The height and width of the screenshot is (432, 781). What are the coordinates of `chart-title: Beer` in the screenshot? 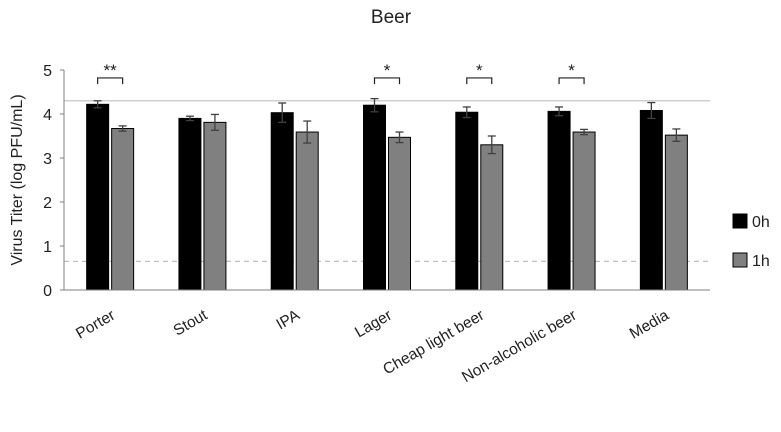 It's located at (391, 17).